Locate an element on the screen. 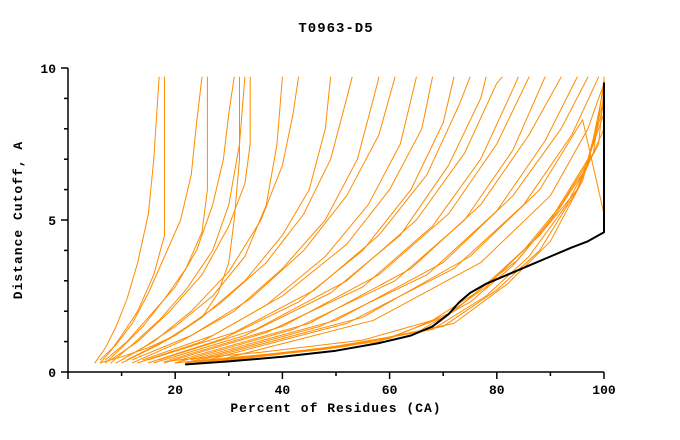  y-axis-label: Distance Cutoff, A is located at coordinates (18, 220).